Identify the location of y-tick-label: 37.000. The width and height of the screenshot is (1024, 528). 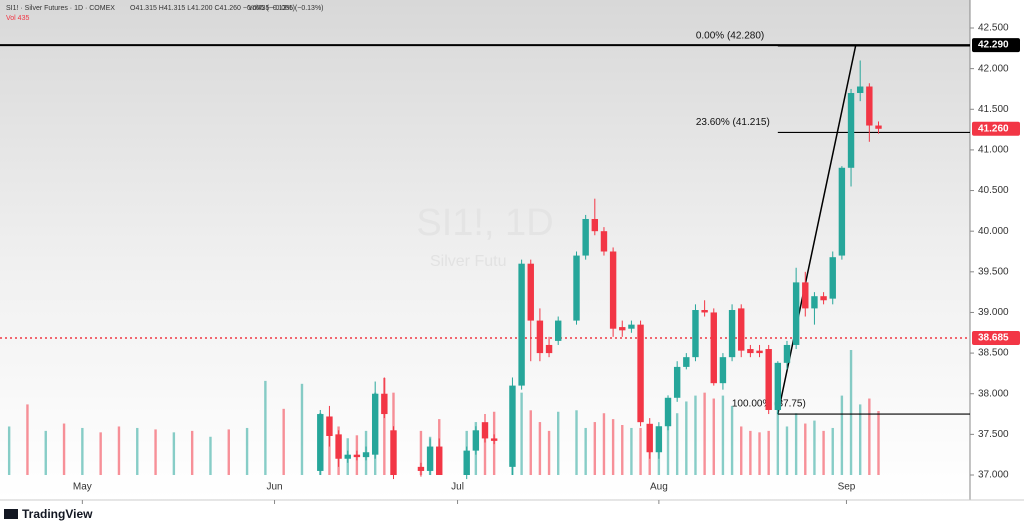
(993, 475).